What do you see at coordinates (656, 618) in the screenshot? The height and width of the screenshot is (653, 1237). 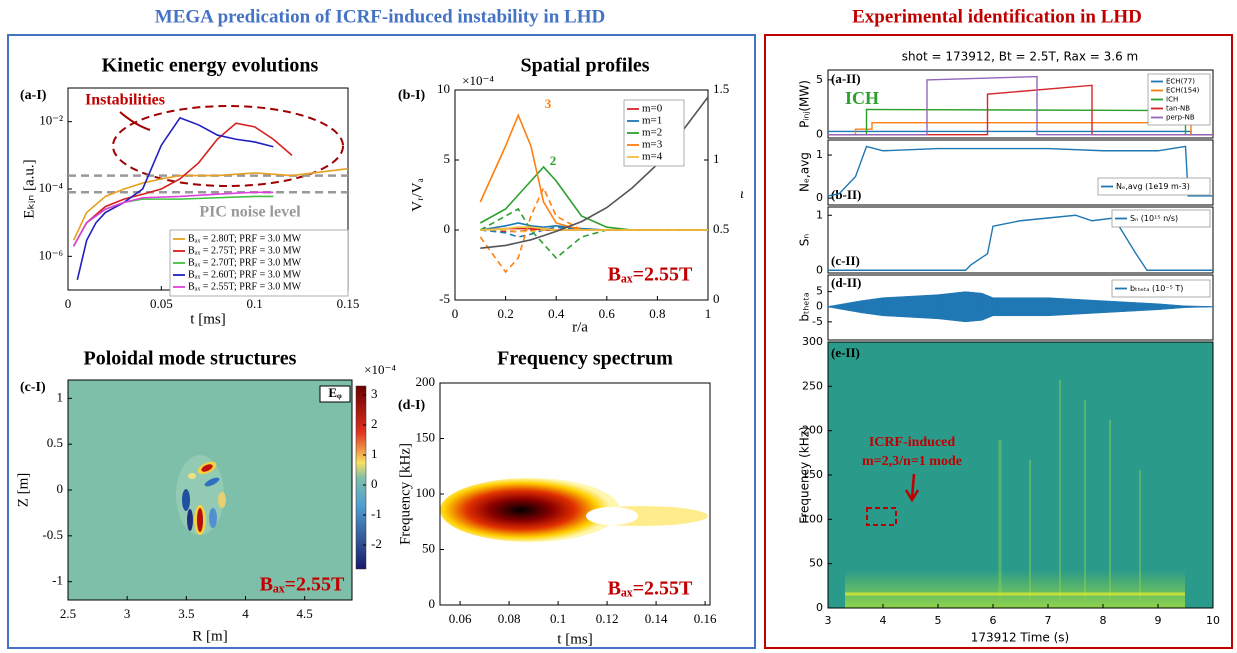 I see `x-tick-label: 0.14` at bounding box center [656, 618].